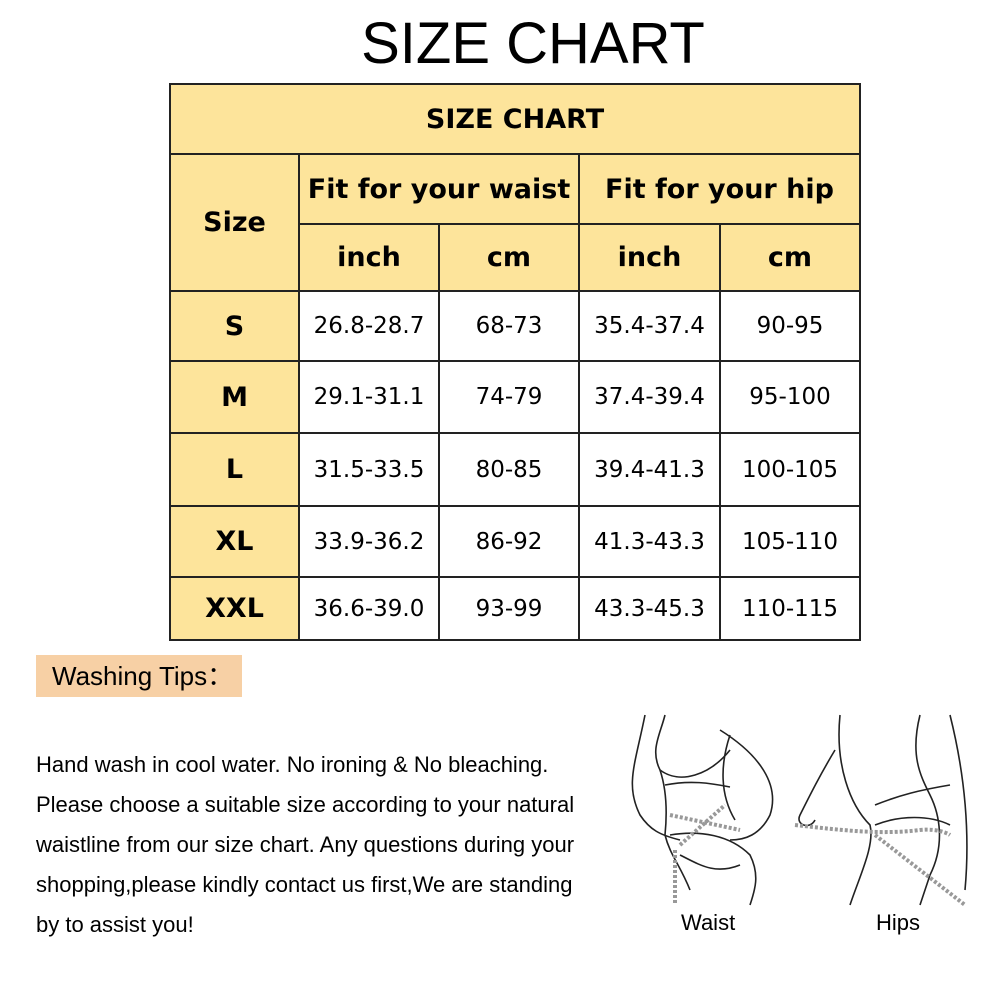 The image size is (1000, 1000). What do you see at coordinates (790, 541) in the screenshot?
I see `table-cell: 105-110` at bounding box center [790, 541].